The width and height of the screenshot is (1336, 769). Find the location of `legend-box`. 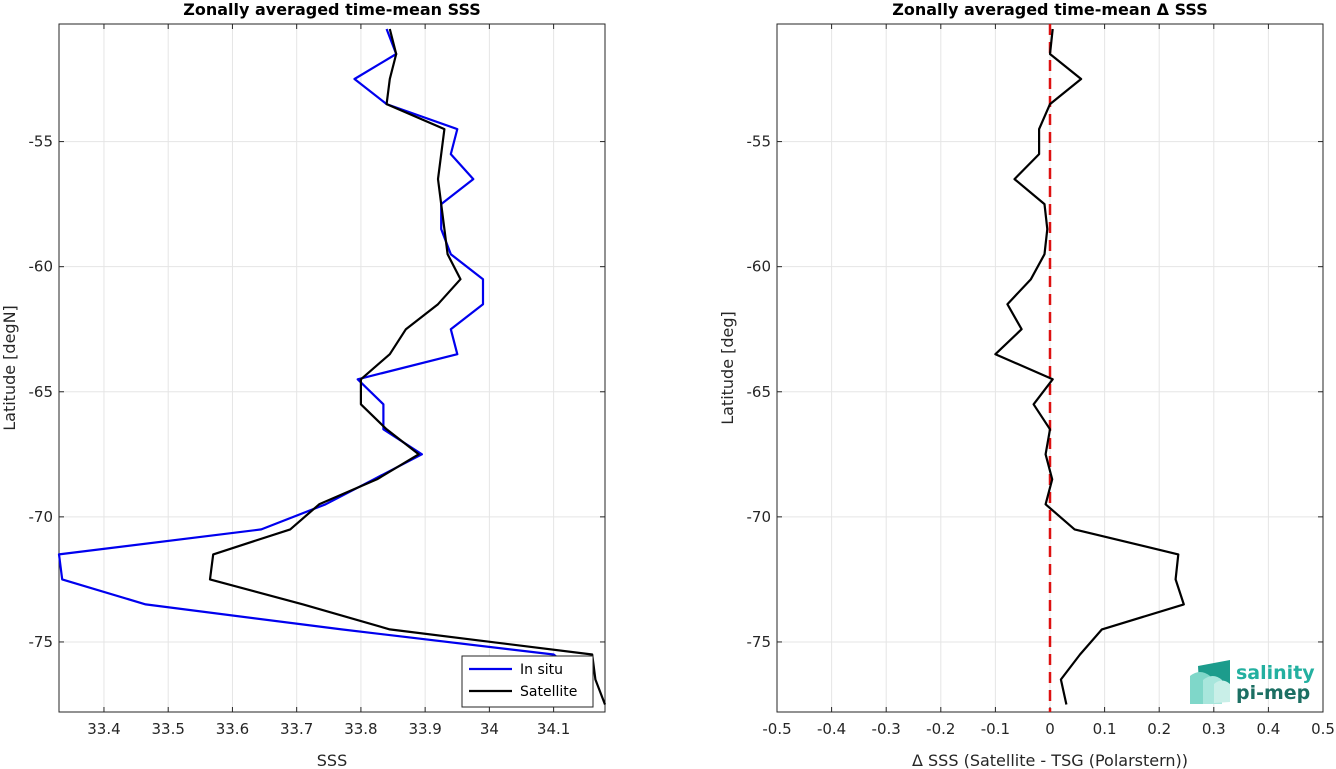

legend-box is located at coordinates (527, 681).